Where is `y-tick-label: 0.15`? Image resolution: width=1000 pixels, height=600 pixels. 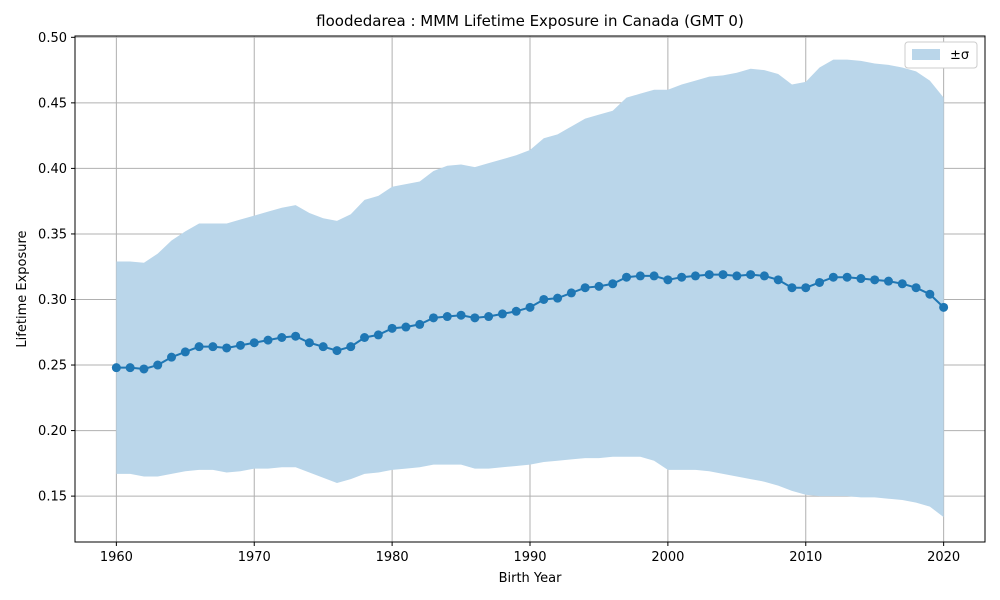 y-tick-label: 0.15 is located at coordinates (52, 497).